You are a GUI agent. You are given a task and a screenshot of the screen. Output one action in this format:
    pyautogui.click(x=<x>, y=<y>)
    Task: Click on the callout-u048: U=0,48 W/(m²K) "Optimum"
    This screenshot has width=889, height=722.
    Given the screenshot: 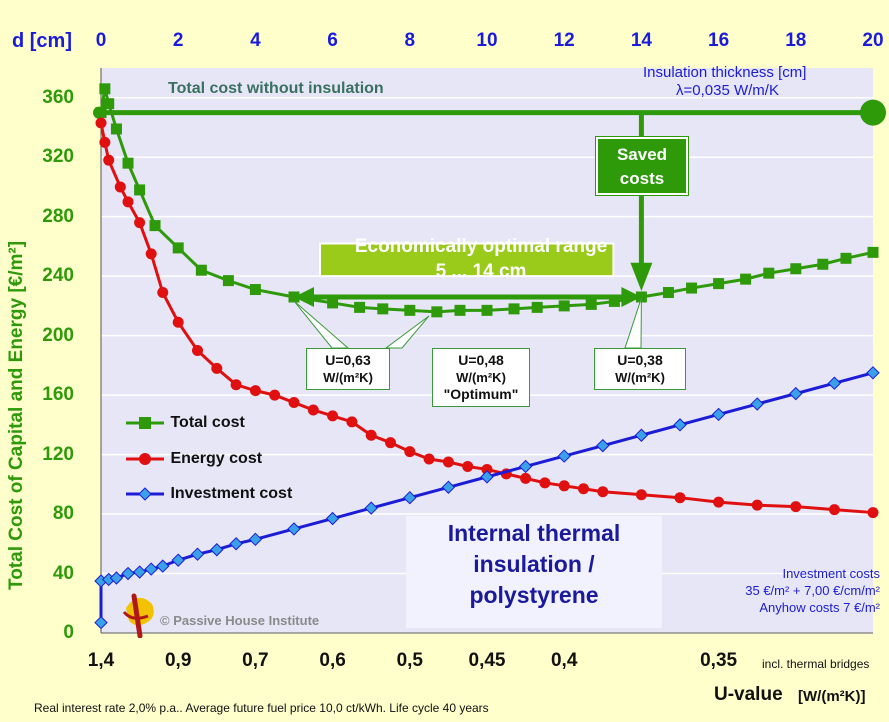 What is the action you would take?
    pyautogui.click(x=481, y=377)
    